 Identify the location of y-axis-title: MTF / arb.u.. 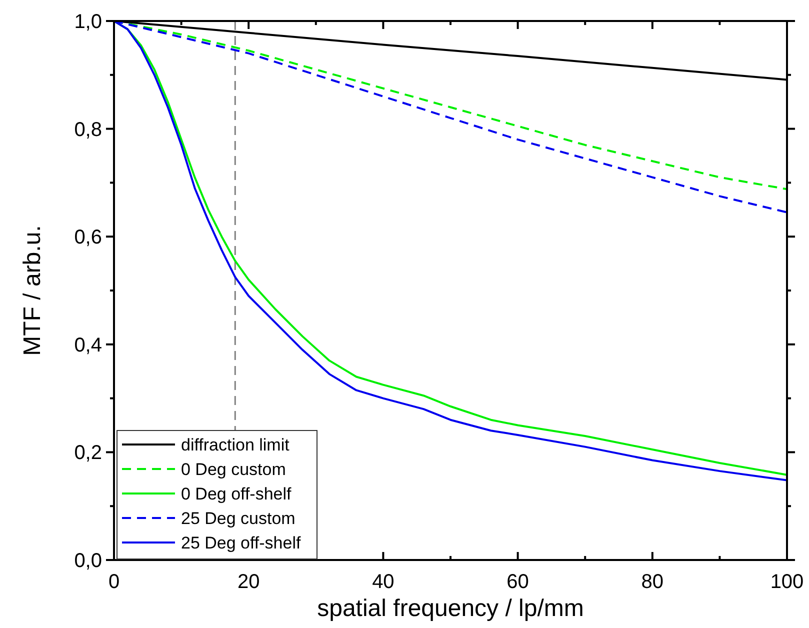
(32, 290).